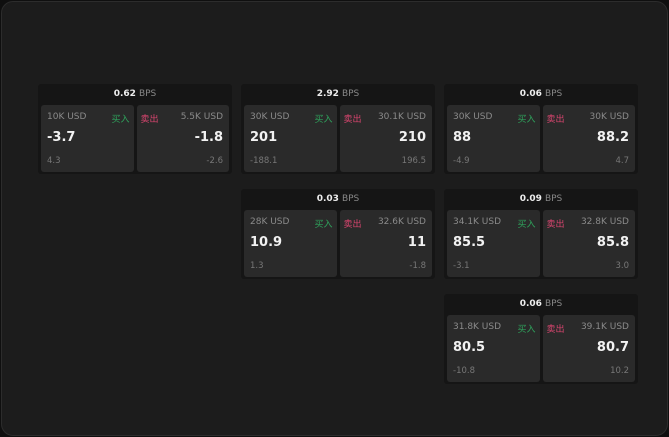 The width and height of the screenshot is (669, 437). I want to click on spread-value: 0.62, so click(124, 94).